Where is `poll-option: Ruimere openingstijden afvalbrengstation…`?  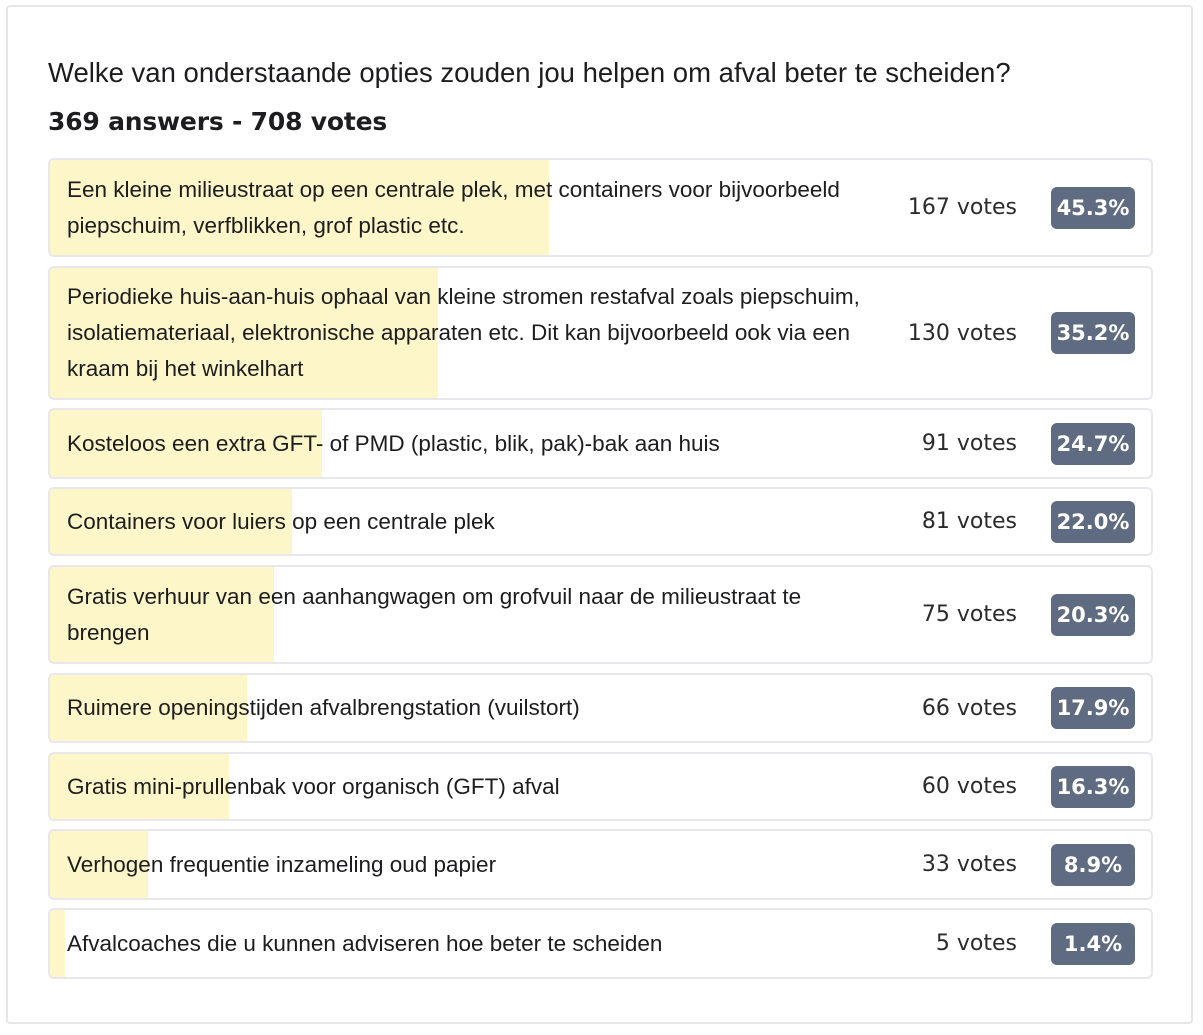
poll-option: Ruimere openingstijden afvalbrengstation… is located at coordinates (600, 708).